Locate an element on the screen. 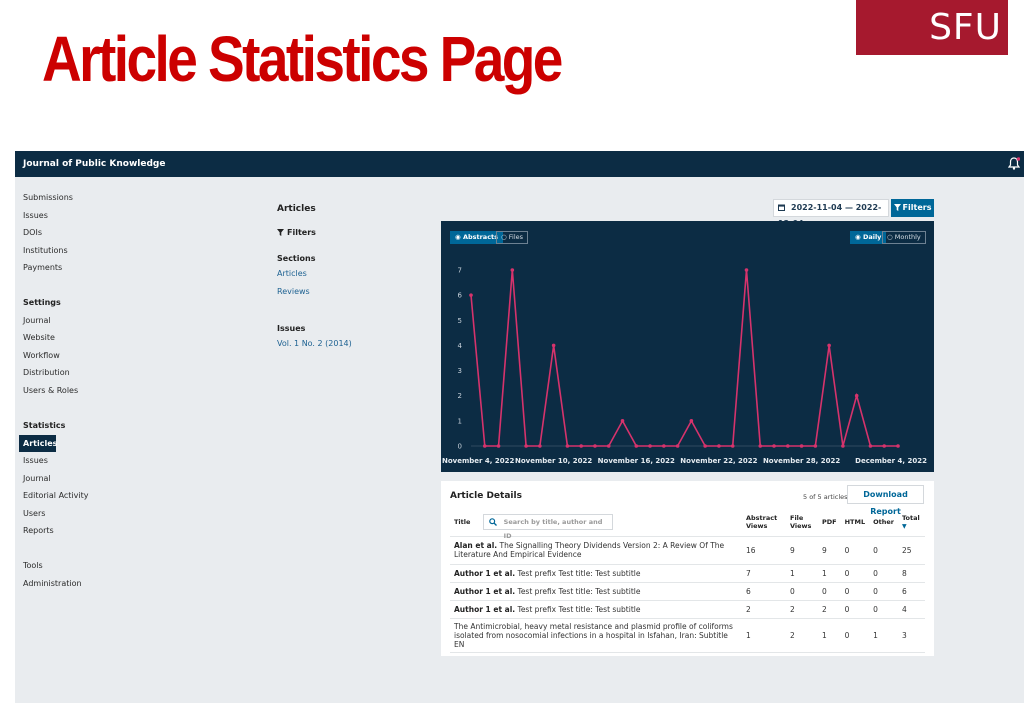 This screenshot has width=1024, height=703. nav-website: Website is located at coordinates (39, 337).